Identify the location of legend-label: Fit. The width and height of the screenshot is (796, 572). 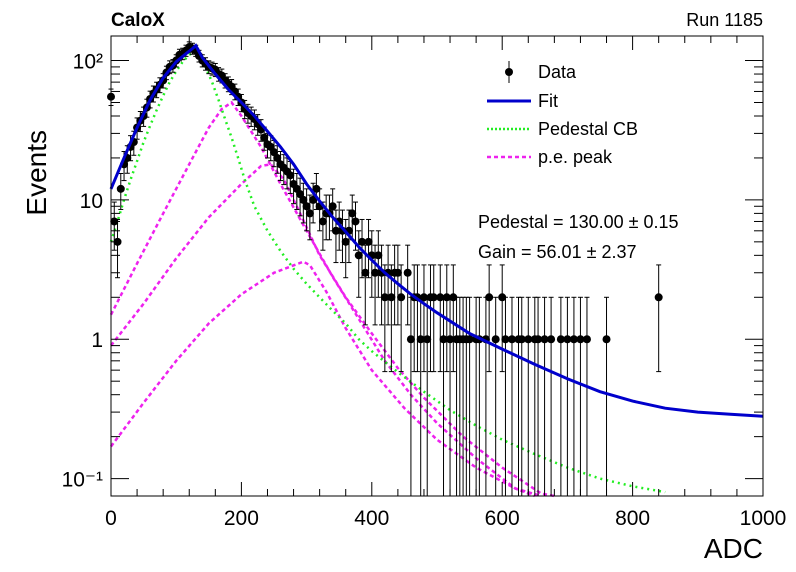
(548, 101).